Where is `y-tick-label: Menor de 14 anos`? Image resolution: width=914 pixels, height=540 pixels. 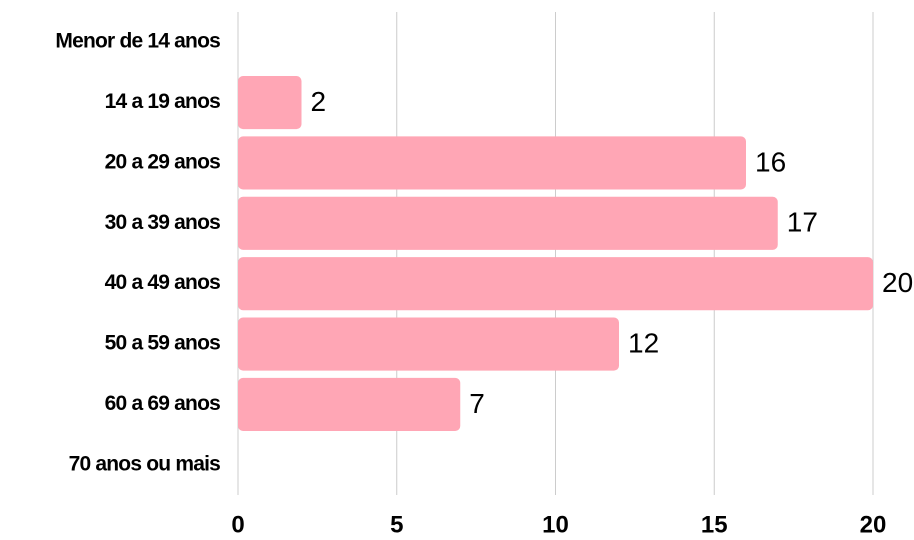
y-tick-label: Menor de 14 anos is located at coordinates (137, 41).